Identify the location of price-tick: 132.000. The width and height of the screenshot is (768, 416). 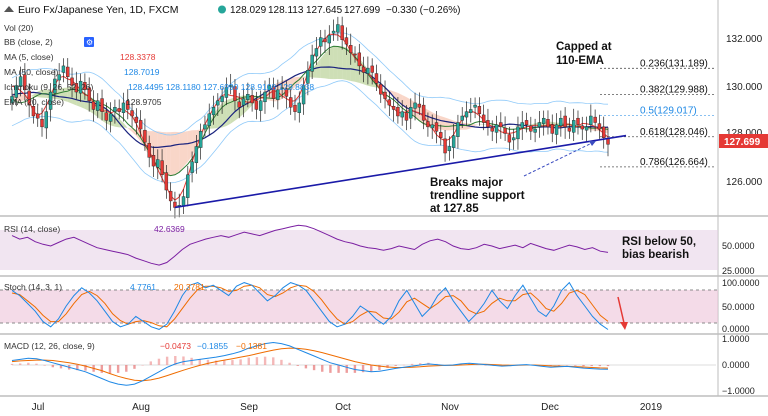
(744, 39).